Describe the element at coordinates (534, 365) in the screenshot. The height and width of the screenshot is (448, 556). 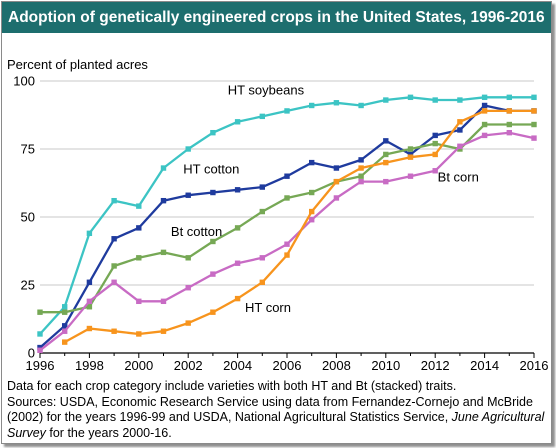
I see `x-tick-label: 2016` at that location.